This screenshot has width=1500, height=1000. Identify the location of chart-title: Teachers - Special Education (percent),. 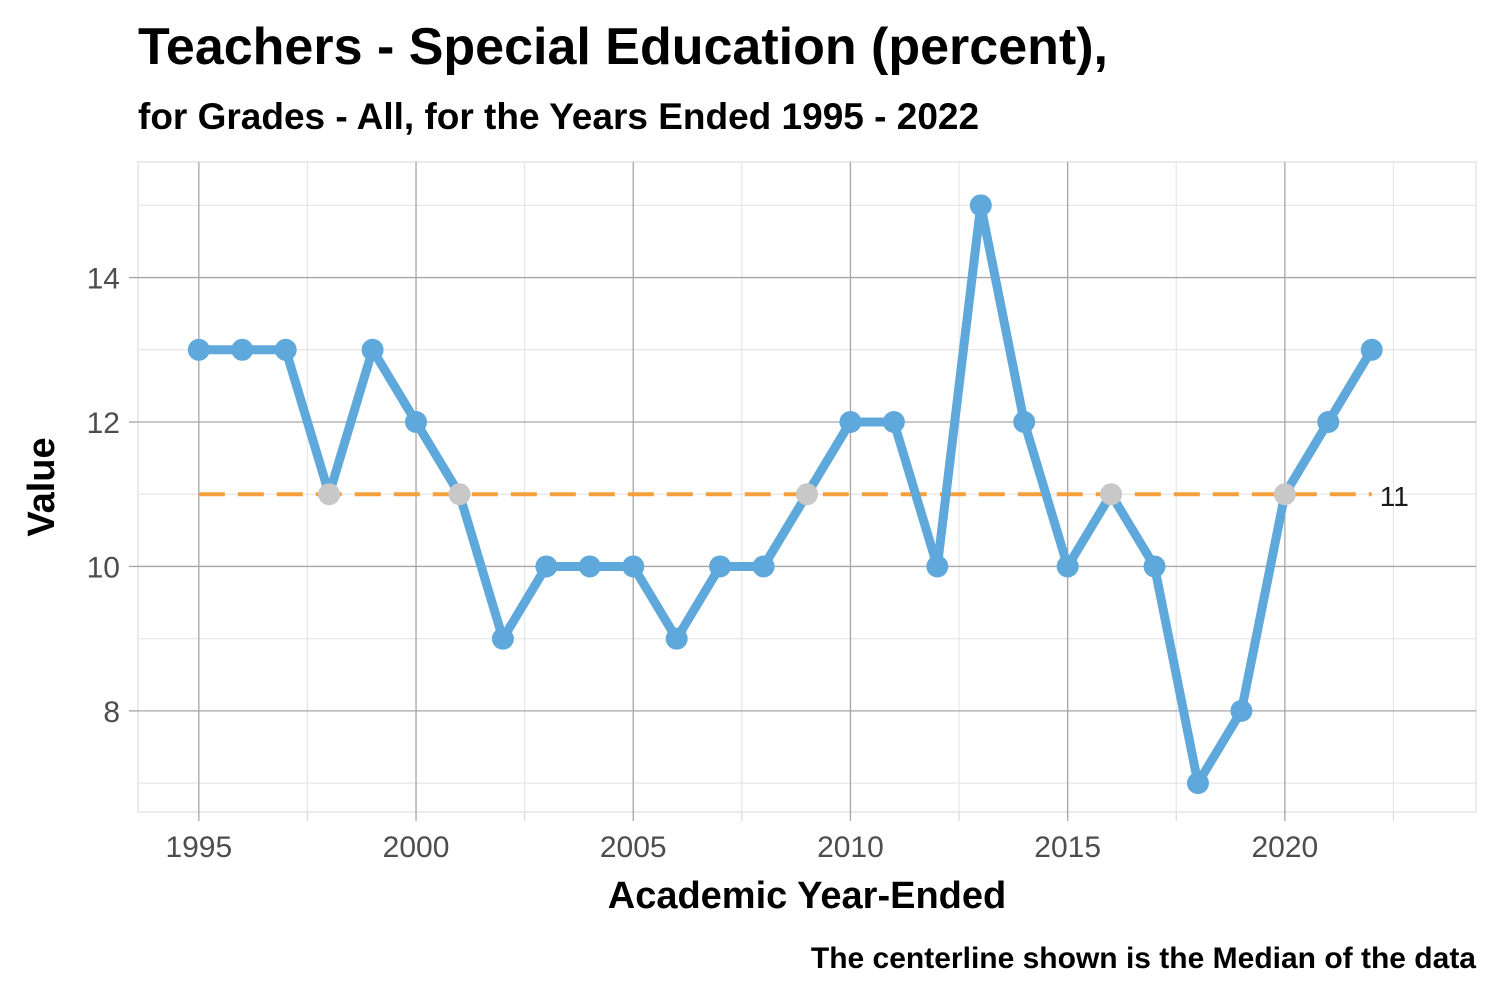
(623, 47).